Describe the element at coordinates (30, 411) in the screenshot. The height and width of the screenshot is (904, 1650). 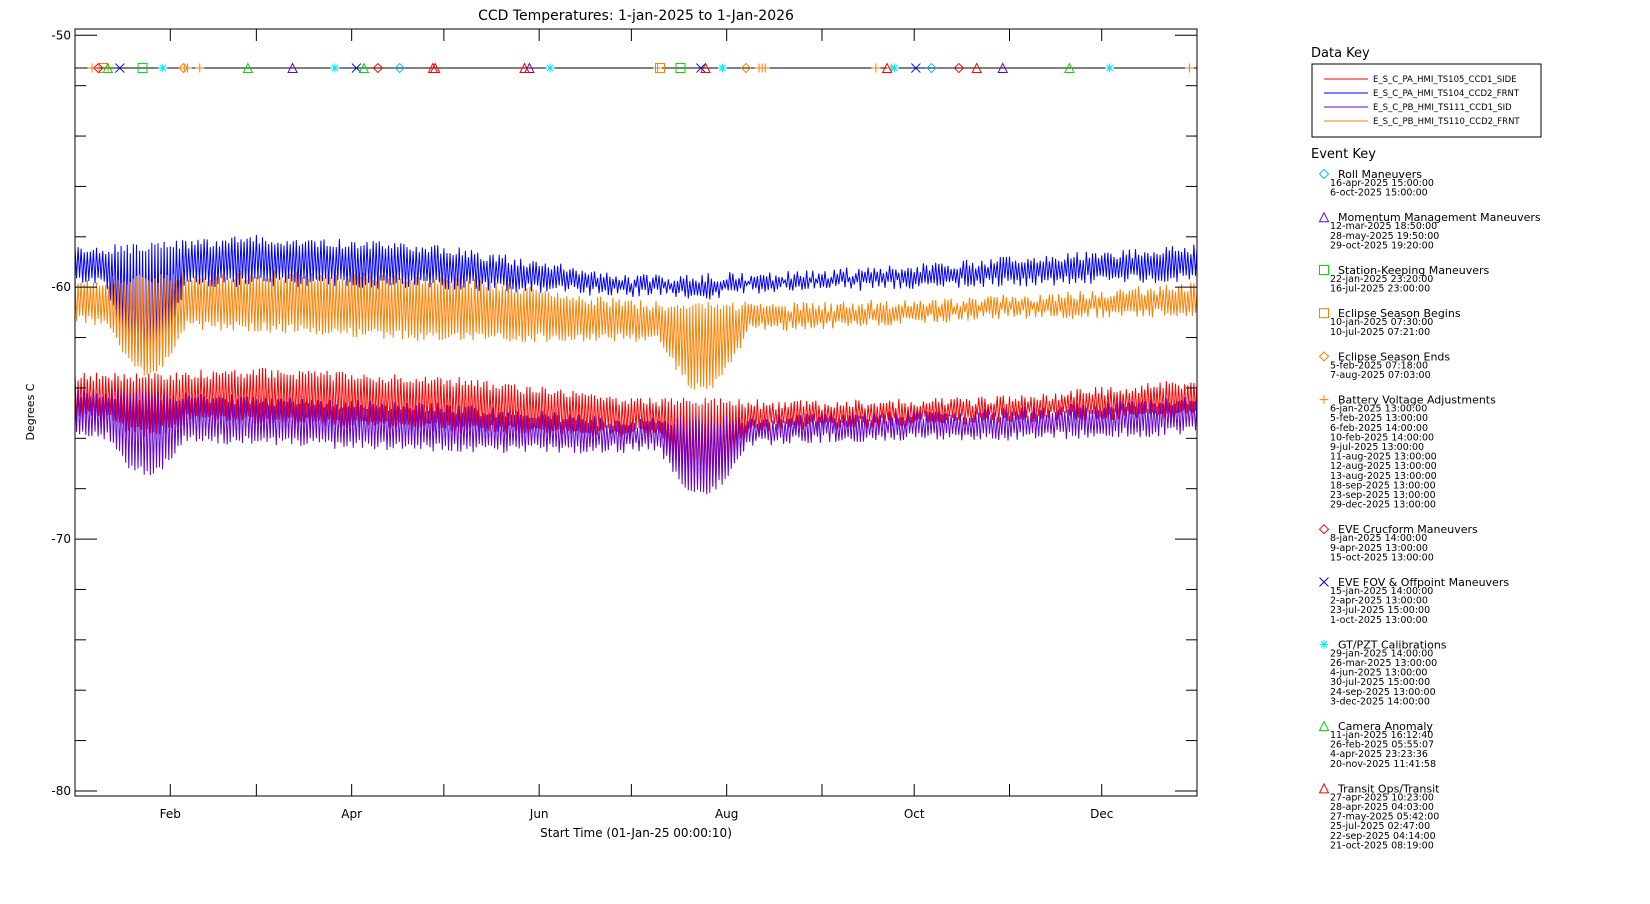
I see `y-axis-label: Degrees C` at that location.